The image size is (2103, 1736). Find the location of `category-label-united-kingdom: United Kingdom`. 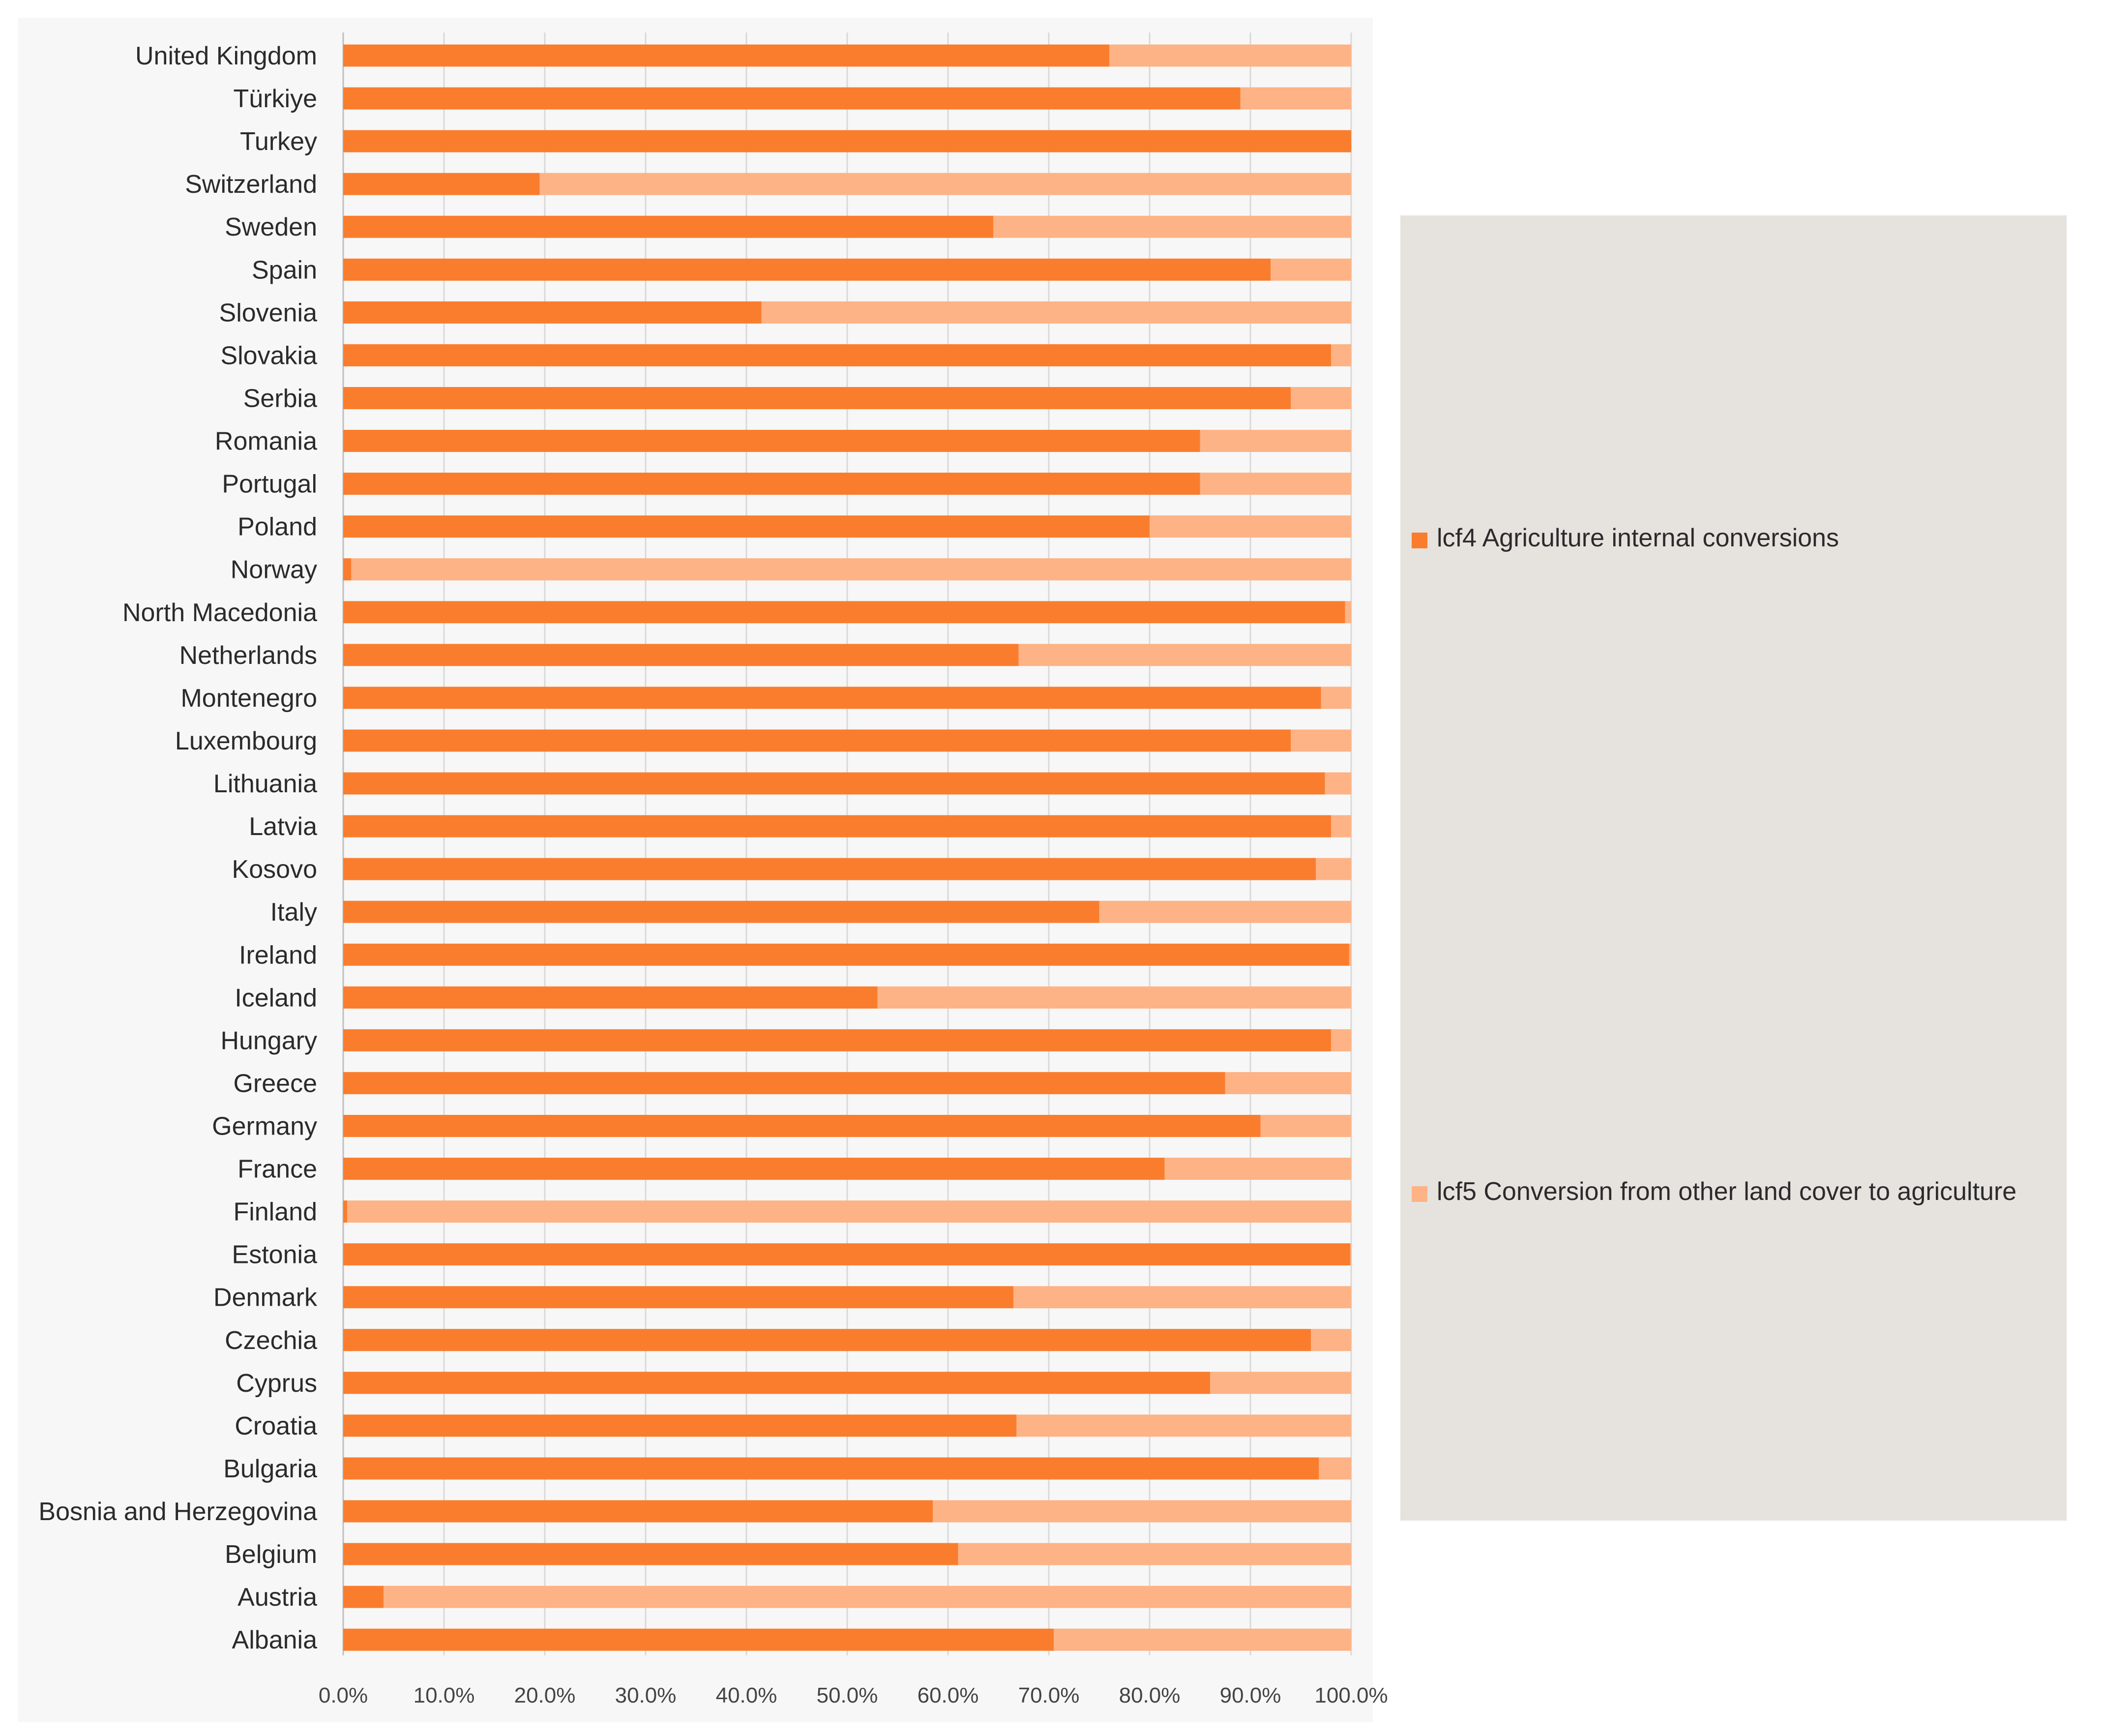

category-label-united-kingdom: United Kingdom is located at coordinates (226, 56).